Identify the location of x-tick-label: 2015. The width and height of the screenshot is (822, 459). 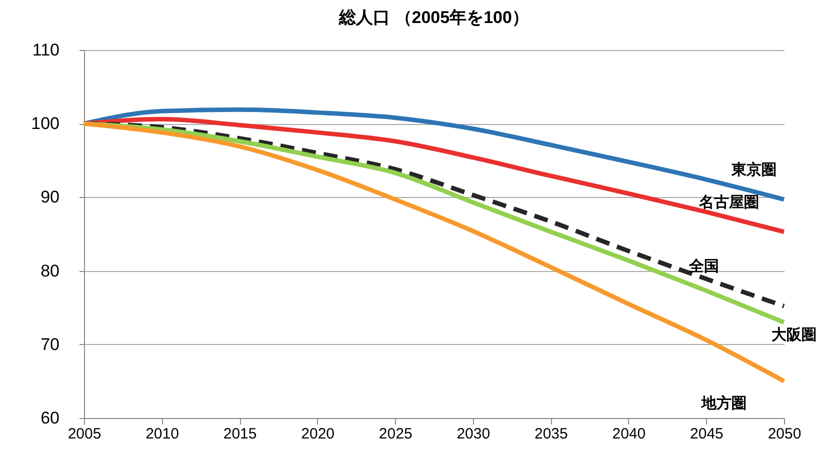
(240, 434).